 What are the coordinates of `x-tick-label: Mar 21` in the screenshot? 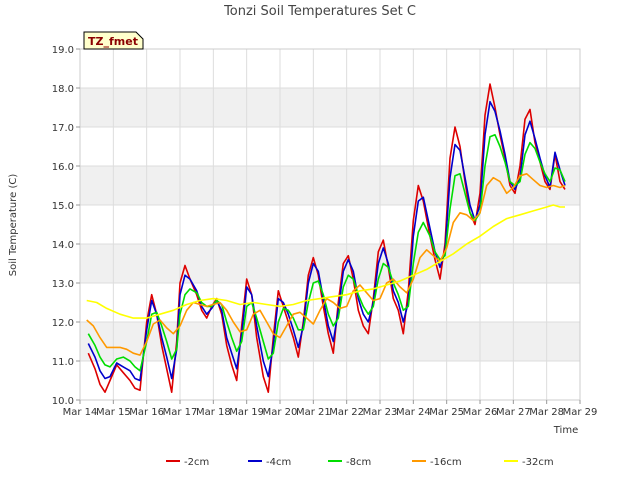 It's located at (313, 412).